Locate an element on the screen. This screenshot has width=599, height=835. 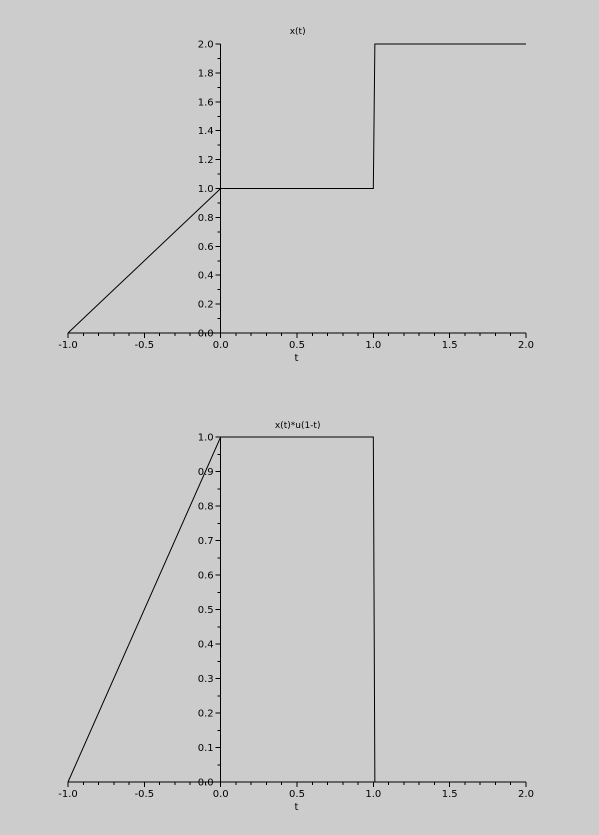
plot-title: x(t)*u(1-t) is located at coordinates (298, 426).